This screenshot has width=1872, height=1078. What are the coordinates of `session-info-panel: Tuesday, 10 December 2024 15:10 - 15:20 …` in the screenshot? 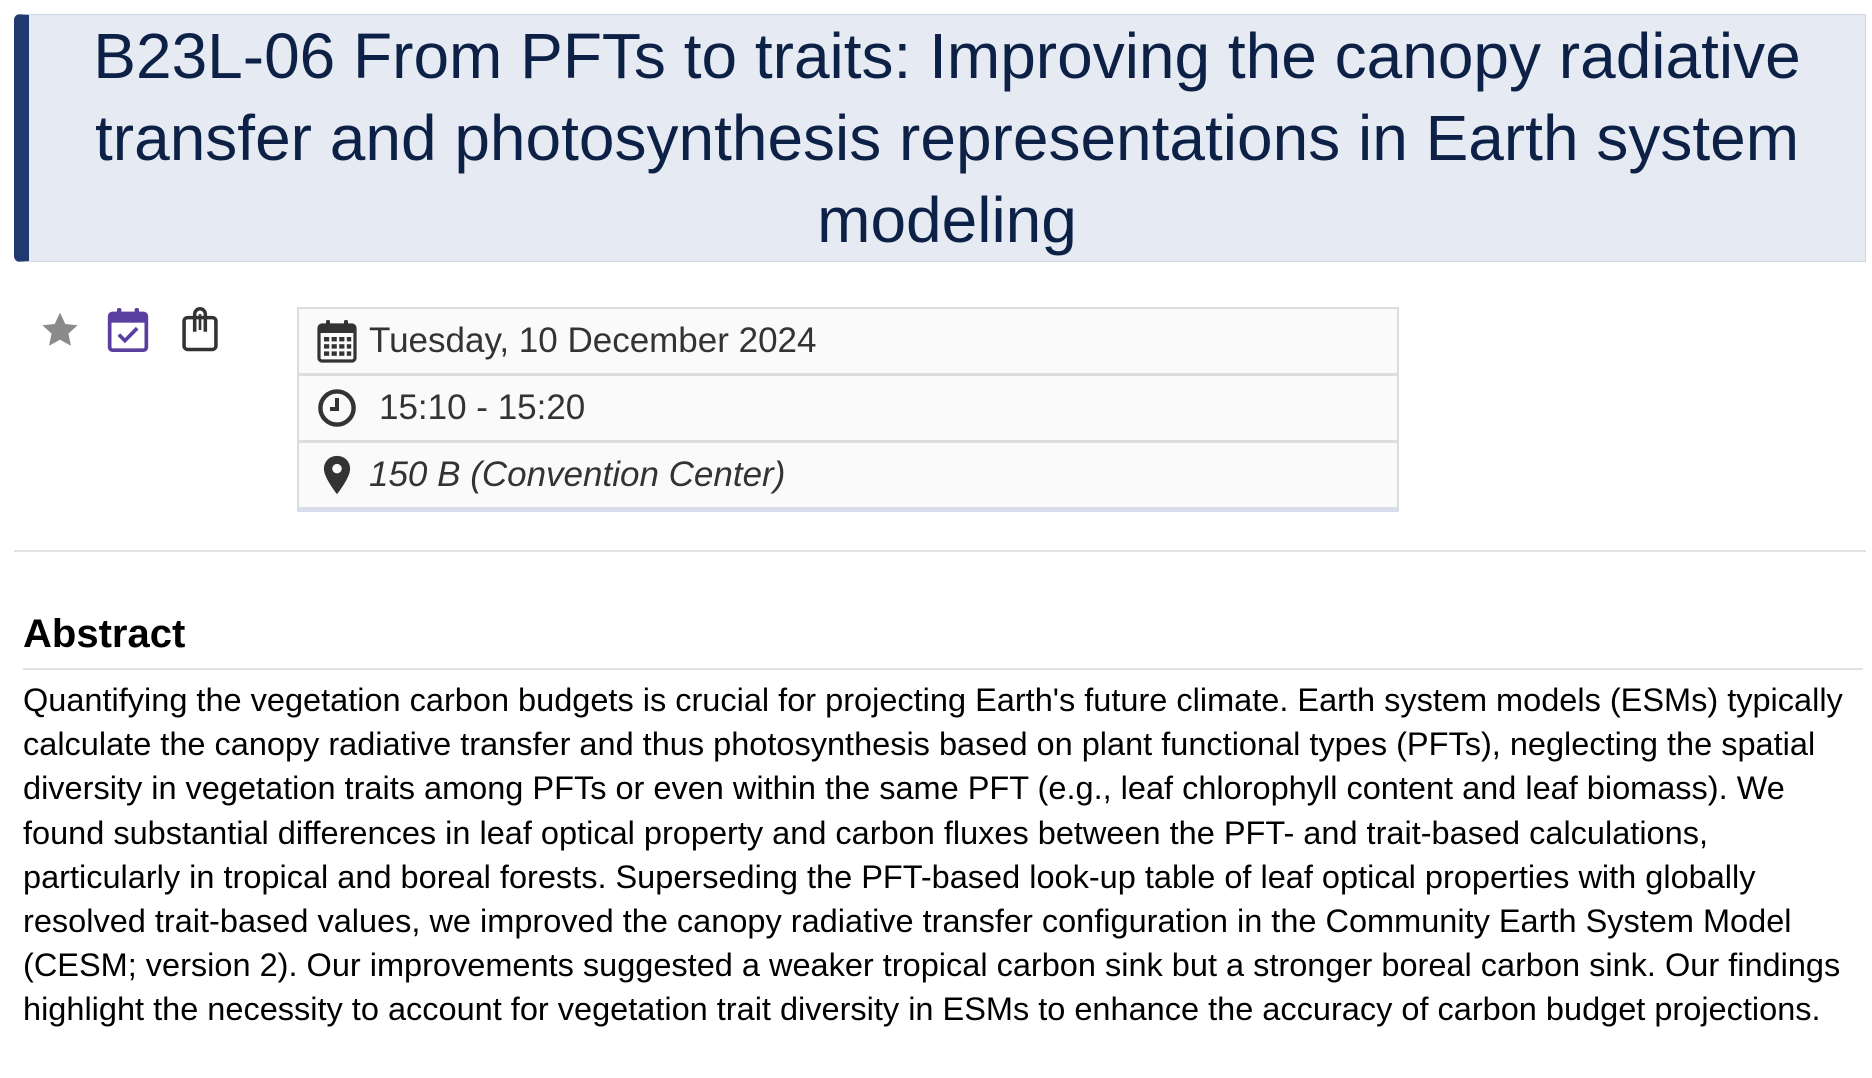 It's located at (848, 409).